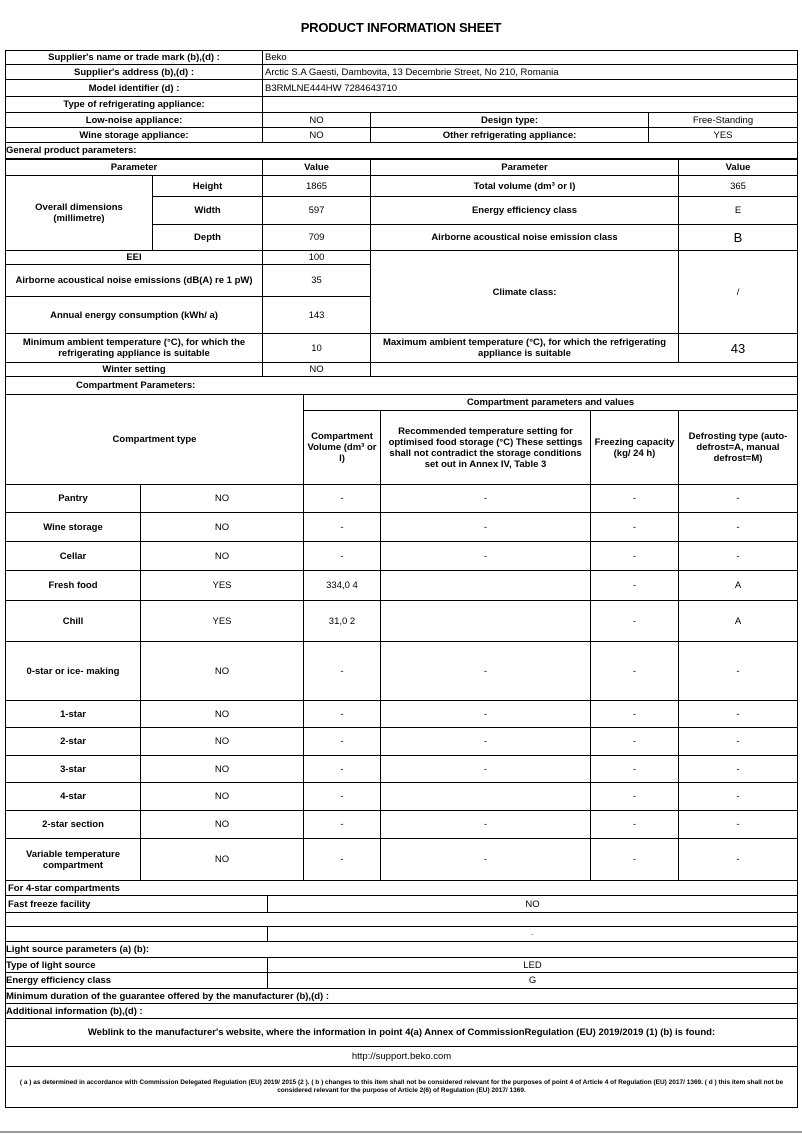 The image size is (802, 1134). Describe the element at coordinates (738, 167) in the screenshot. I see `value-header-2: Value` at that location.